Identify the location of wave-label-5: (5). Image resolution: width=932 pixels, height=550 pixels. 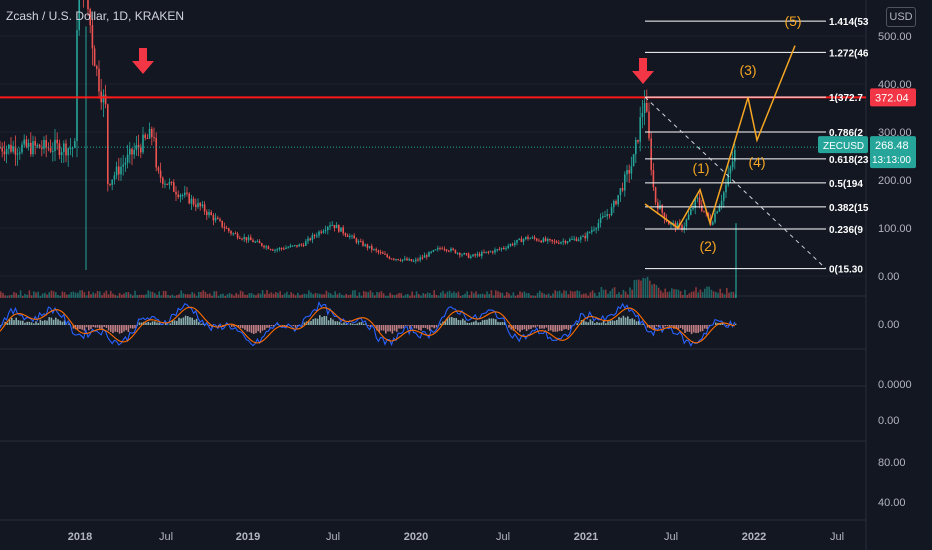
(792, 21).